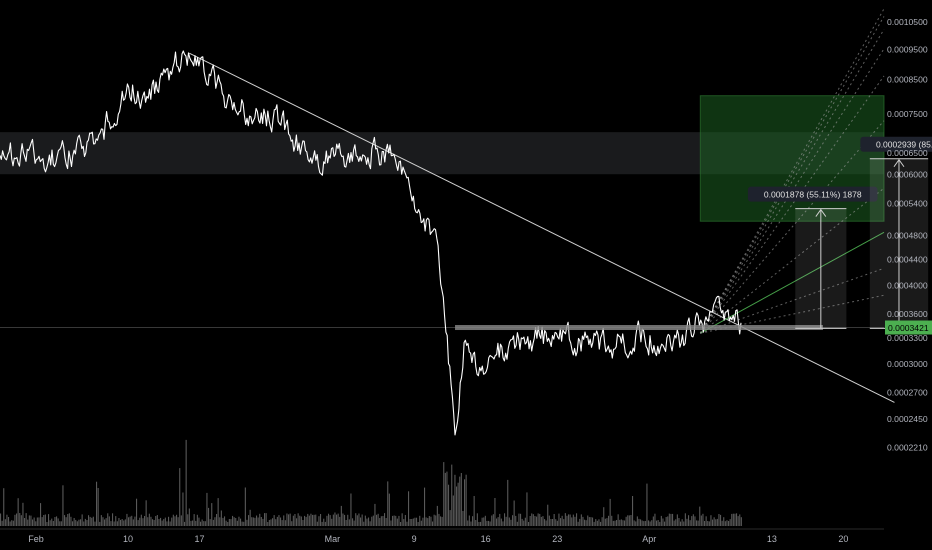 The image size is (932, 550). What do you see at coordinates (907, 364) in the screenshot?
I see `y-tick-label: 0.0003000` at bounding box center [907, 364].